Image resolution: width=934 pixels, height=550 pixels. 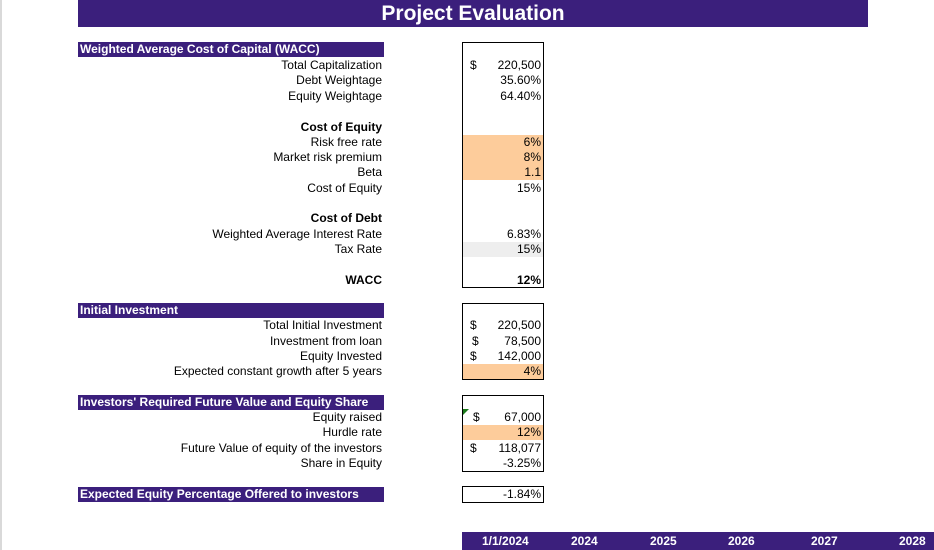 I want to click on hurdle-rate-value: 12%, so click(x=528, y=432).